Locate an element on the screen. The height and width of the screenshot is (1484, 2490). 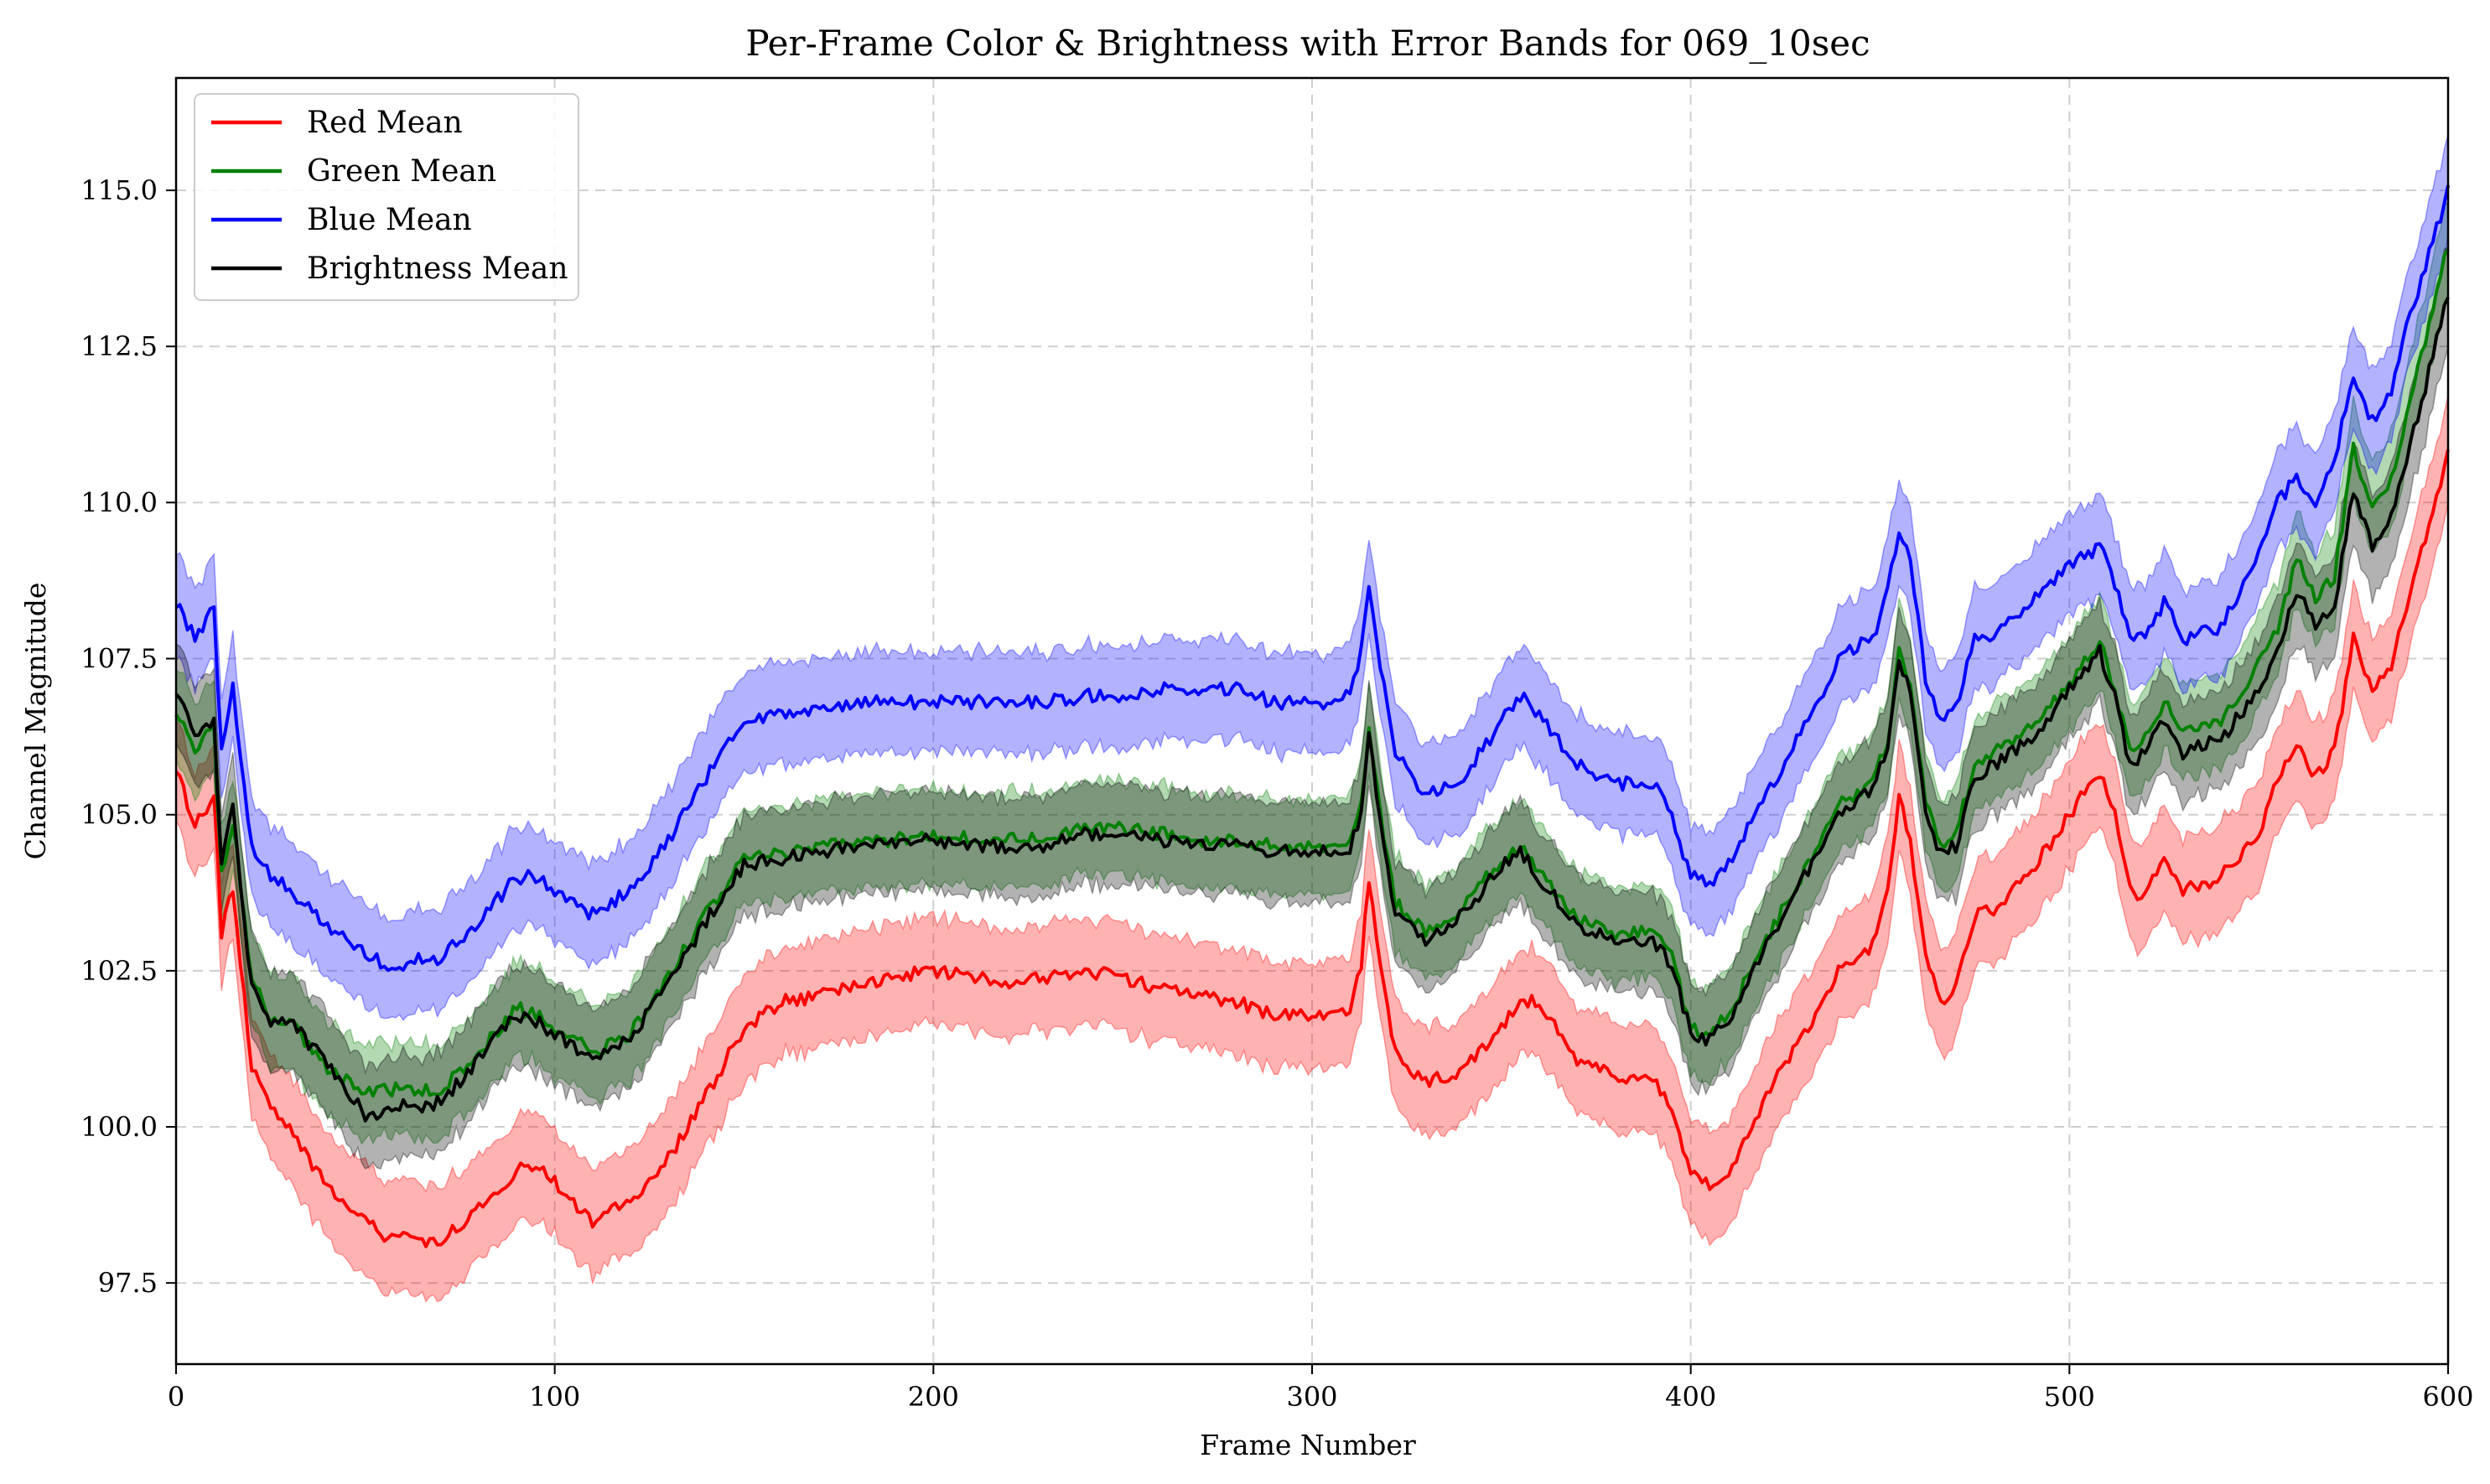
legend-label: Brightness Mean is located at coordinates (437, 269).